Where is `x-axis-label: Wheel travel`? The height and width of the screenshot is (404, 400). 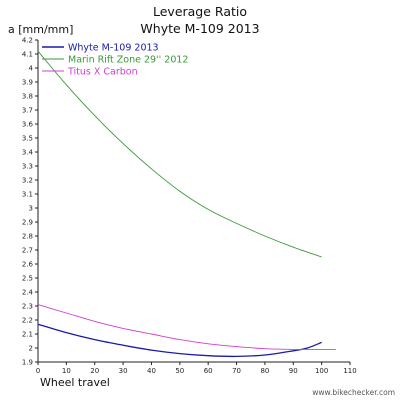 x-axis-label: Wheel travel is located at coordinates (75, 382).